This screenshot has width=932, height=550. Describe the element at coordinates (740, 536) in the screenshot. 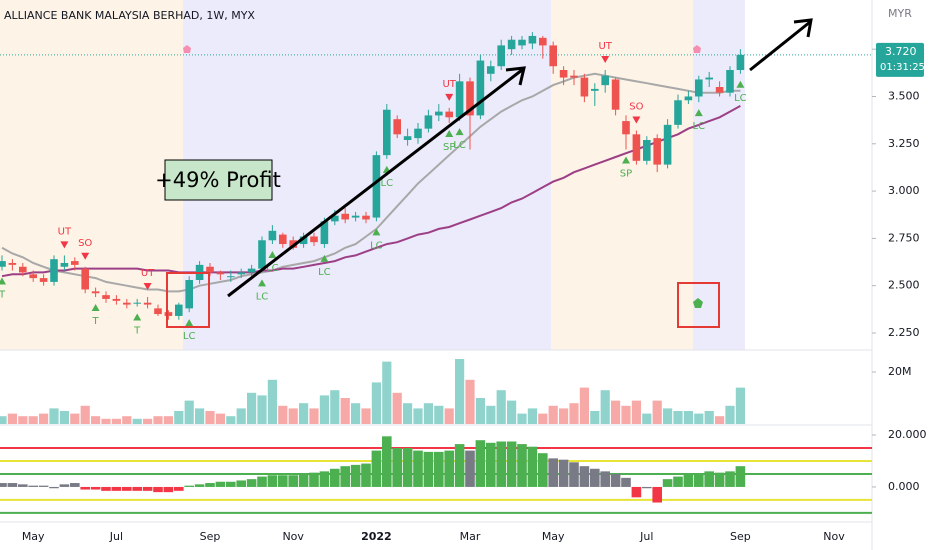

I see `x-tick-label: Sep` at that location.